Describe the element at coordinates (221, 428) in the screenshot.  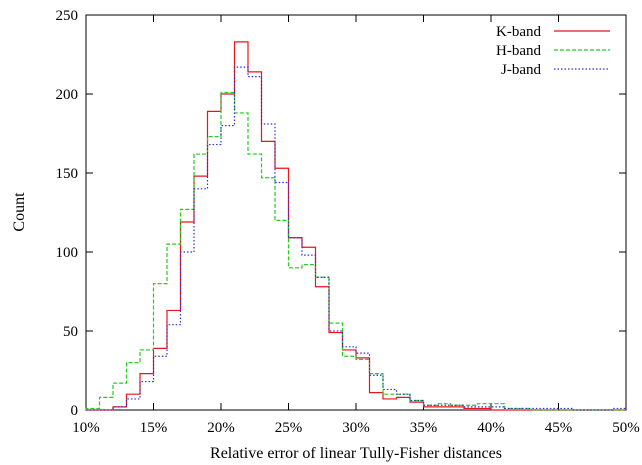
I see `x-tick-label: 20%` at that location.